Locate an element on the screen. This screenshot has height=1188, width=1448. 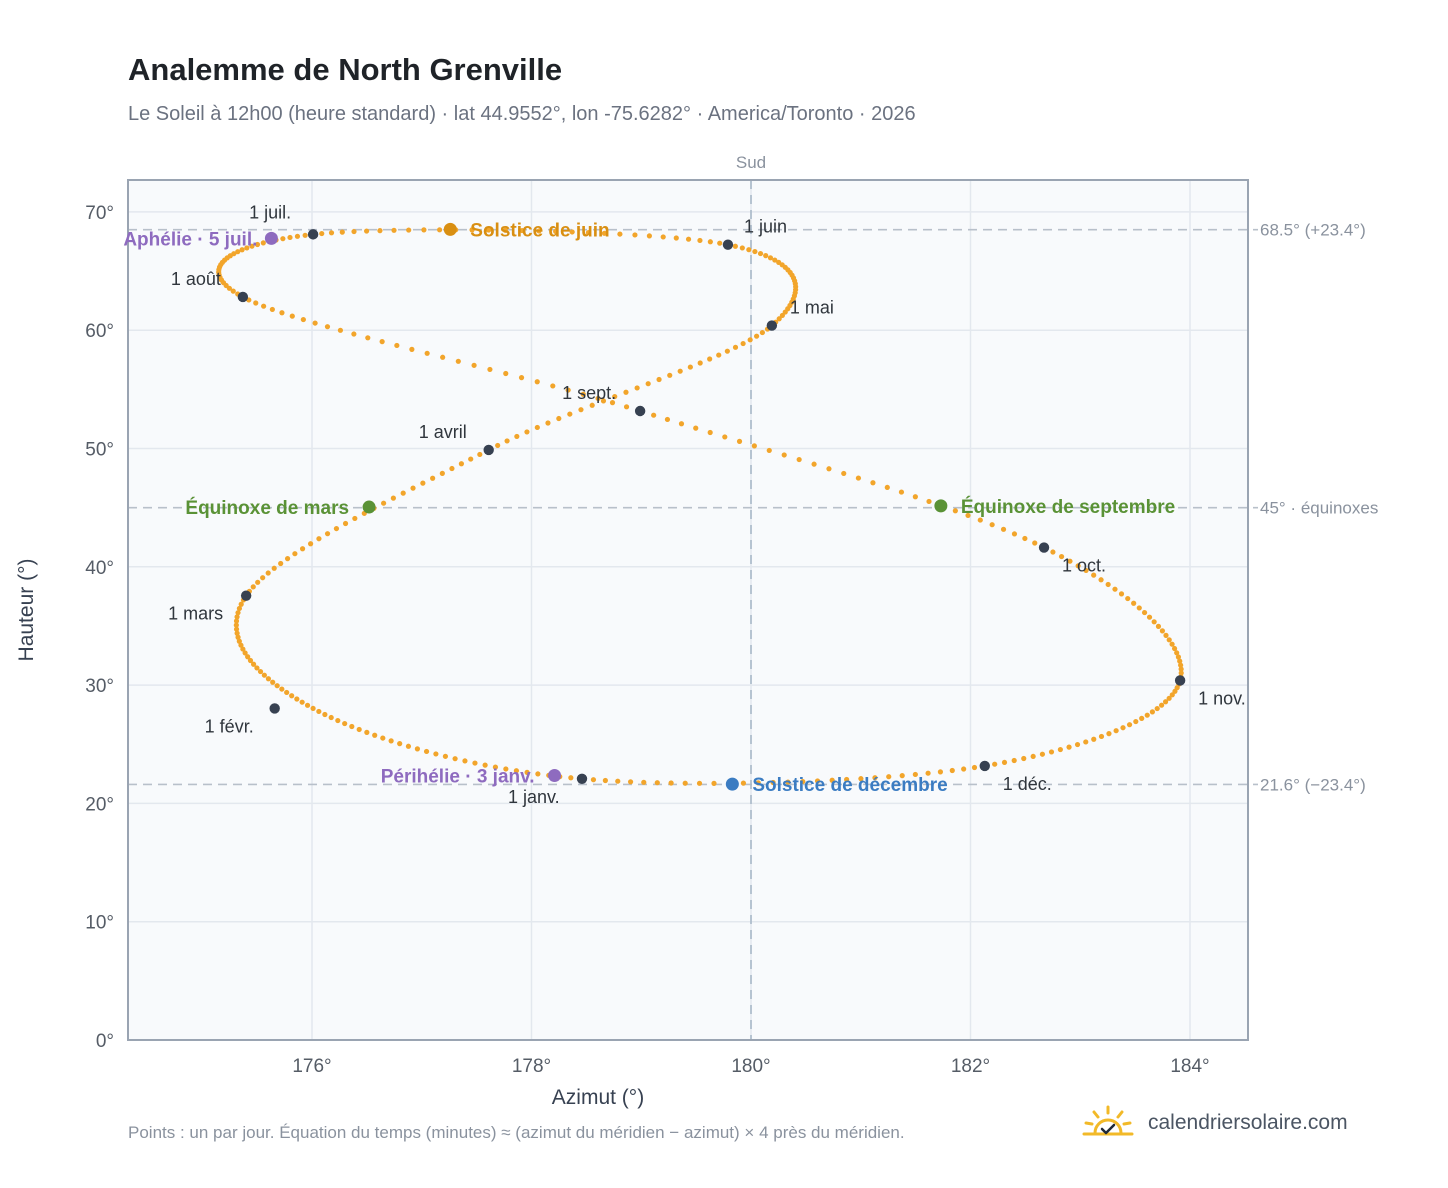
meridian-label: Sud is located at coordinates (751, 162).